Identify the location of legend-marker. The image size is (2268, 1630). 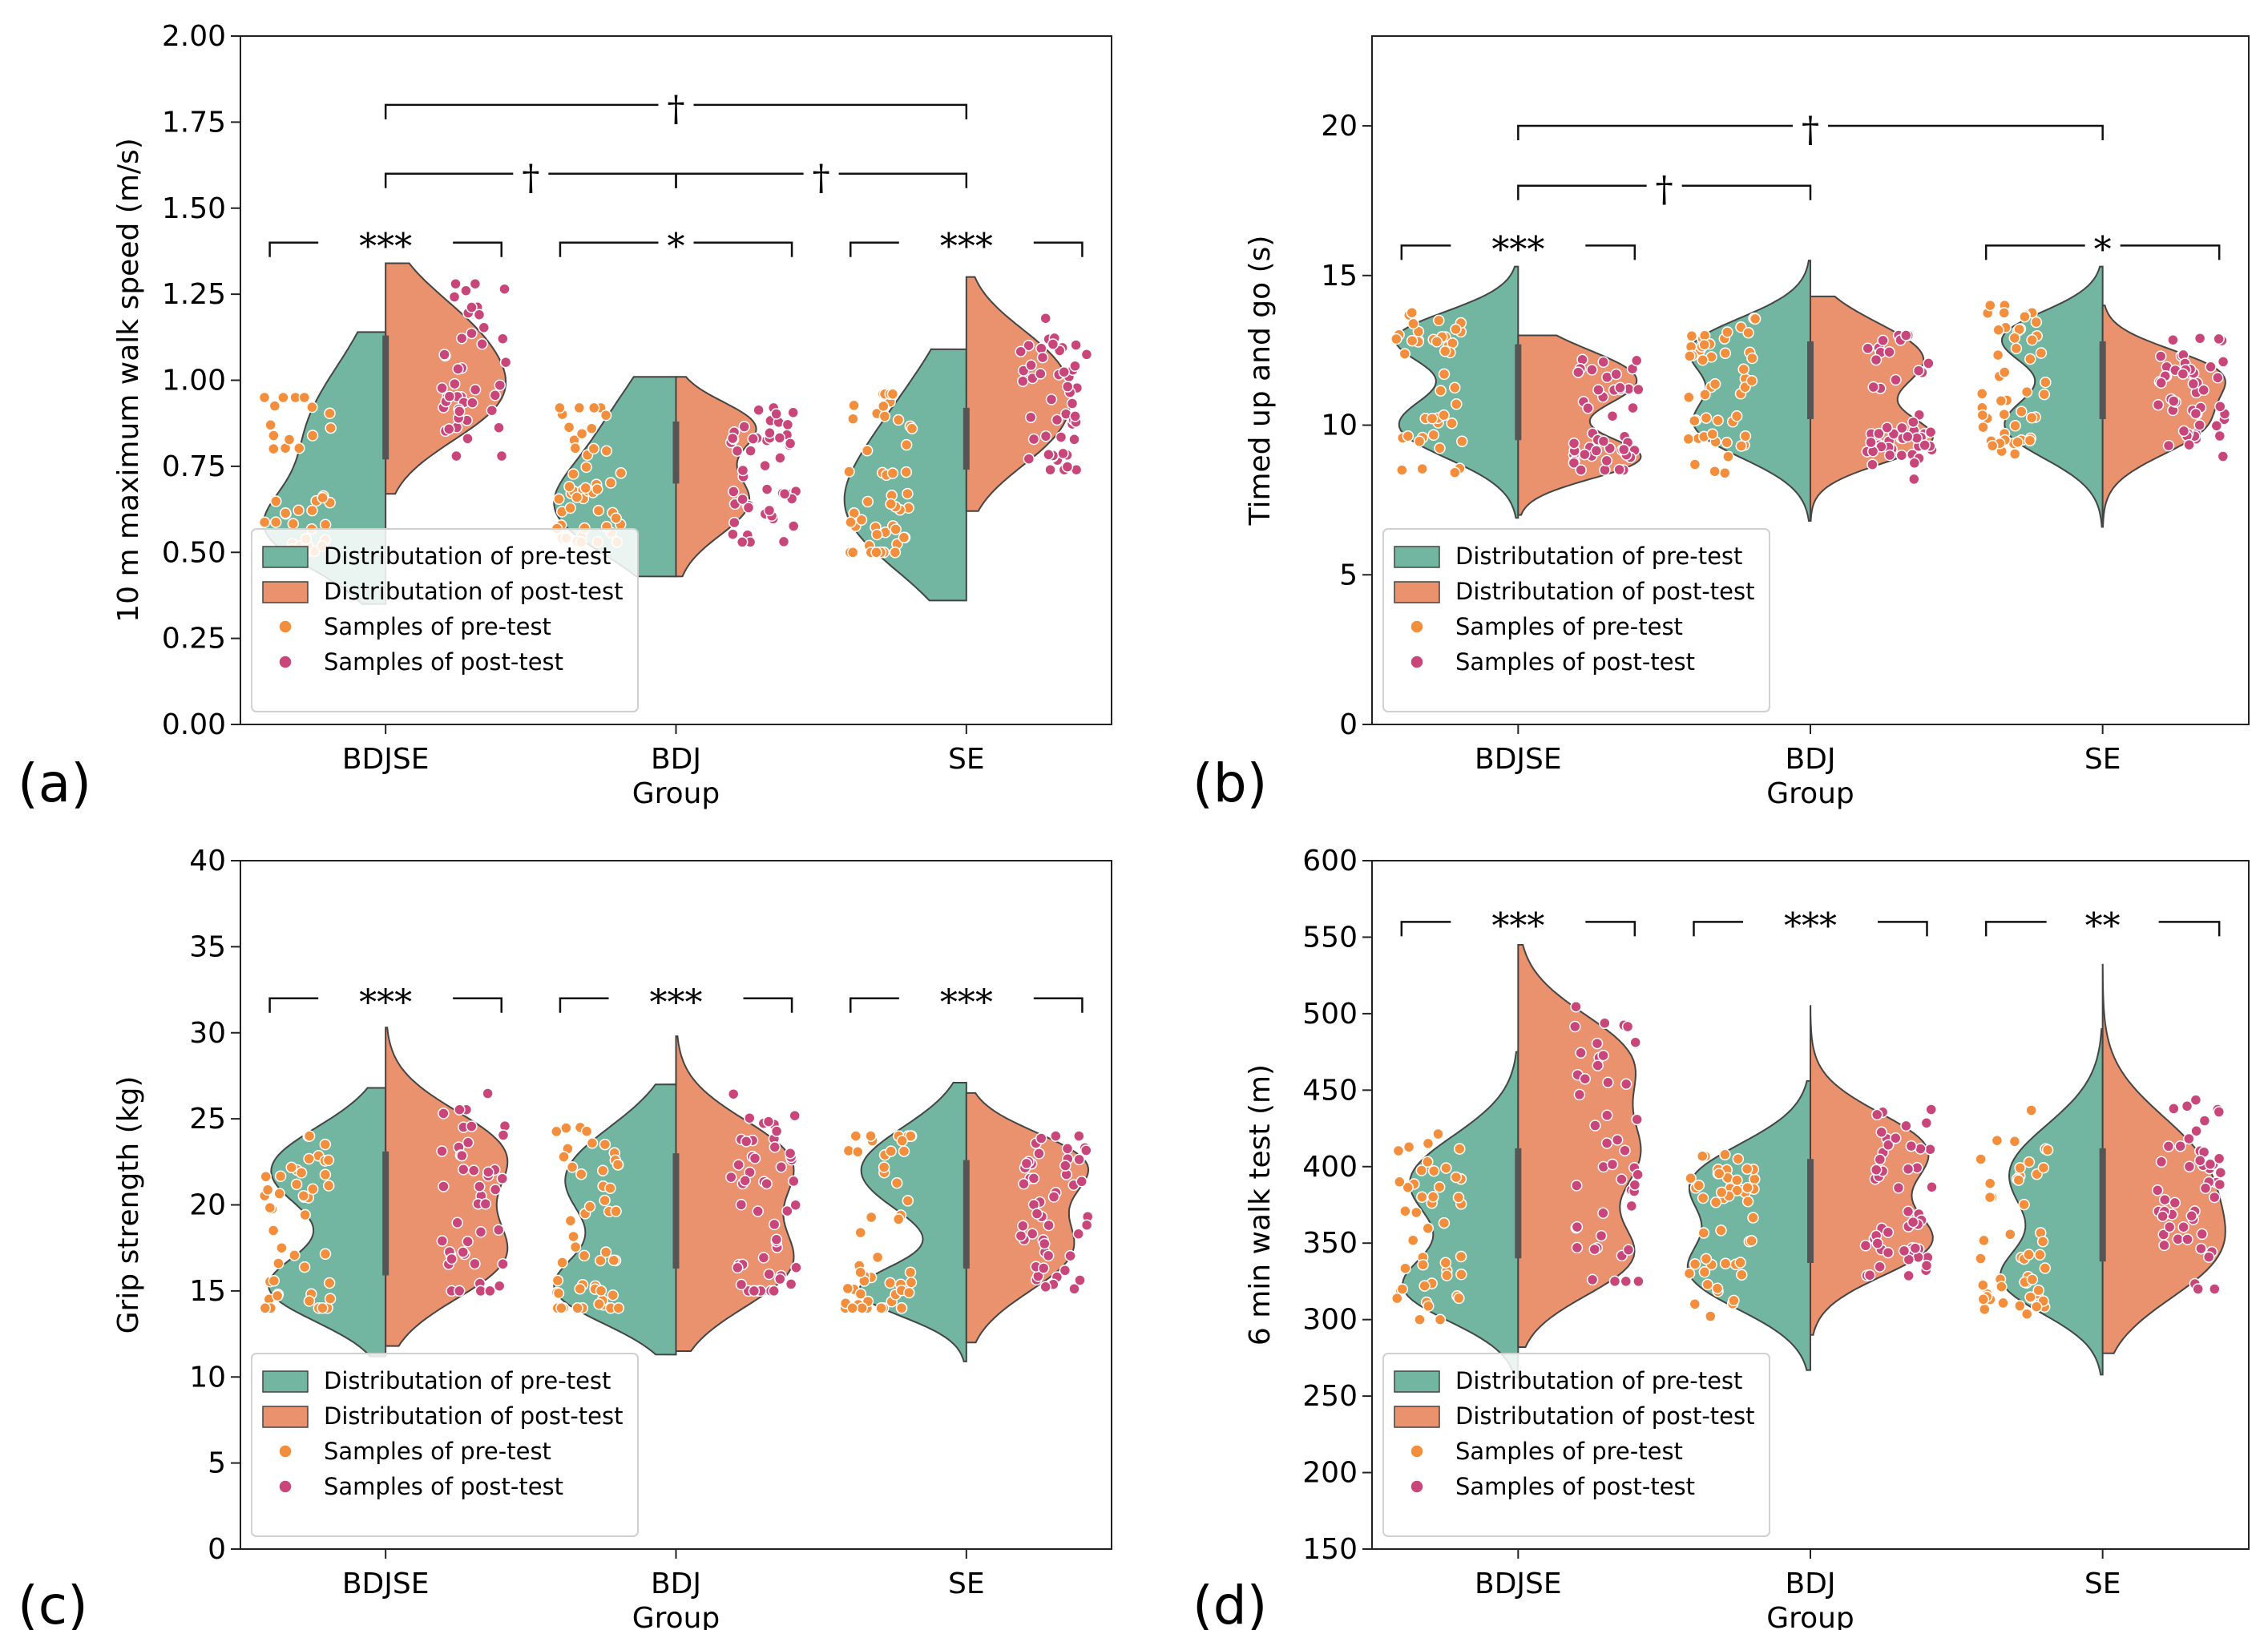
(285, 1451).